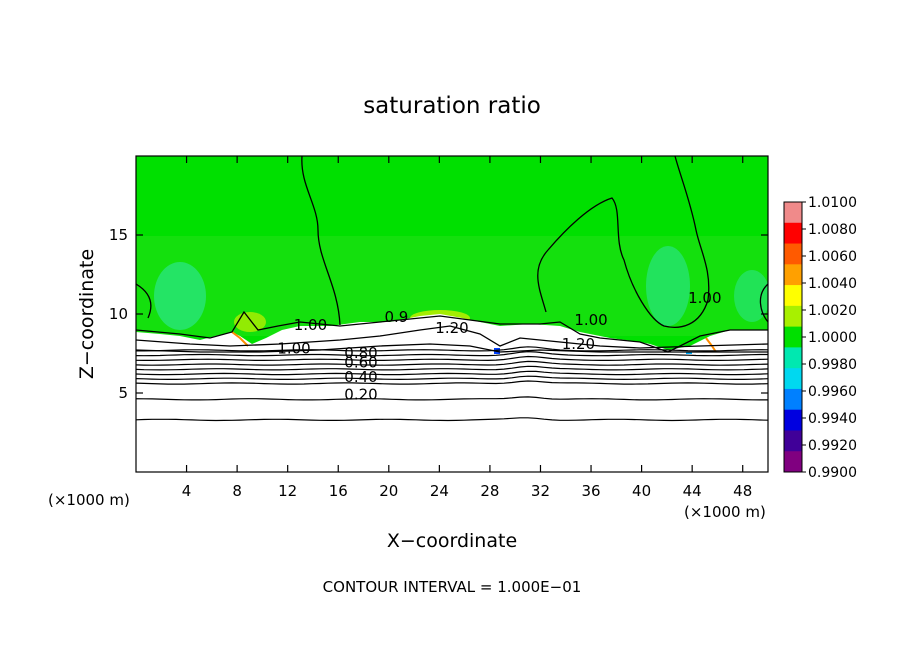 Image resolution: width=904 pixels, height=654 pixels. I want to click on colorbar-label: 0.9940, so click(832, 419).